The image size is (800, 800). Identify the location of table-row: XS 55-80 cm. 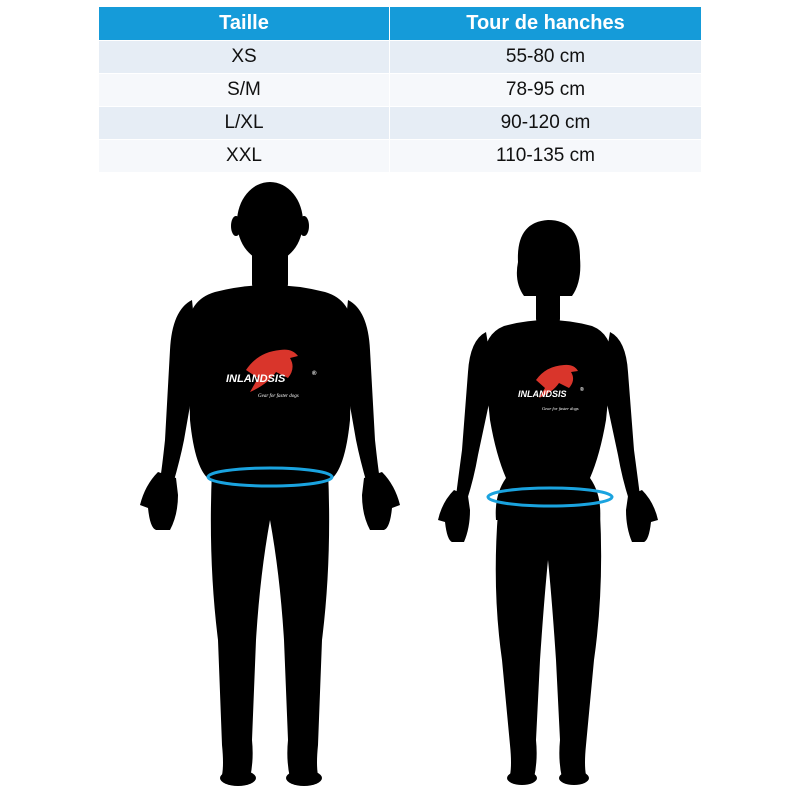
(400, 57).